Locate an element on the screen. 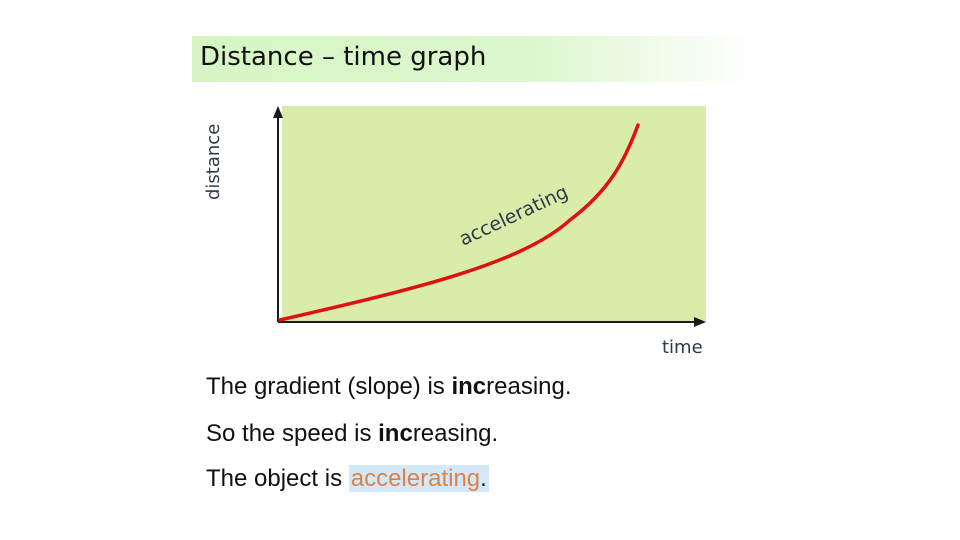  conclusion-period: . is located at coordinates (483, 478).